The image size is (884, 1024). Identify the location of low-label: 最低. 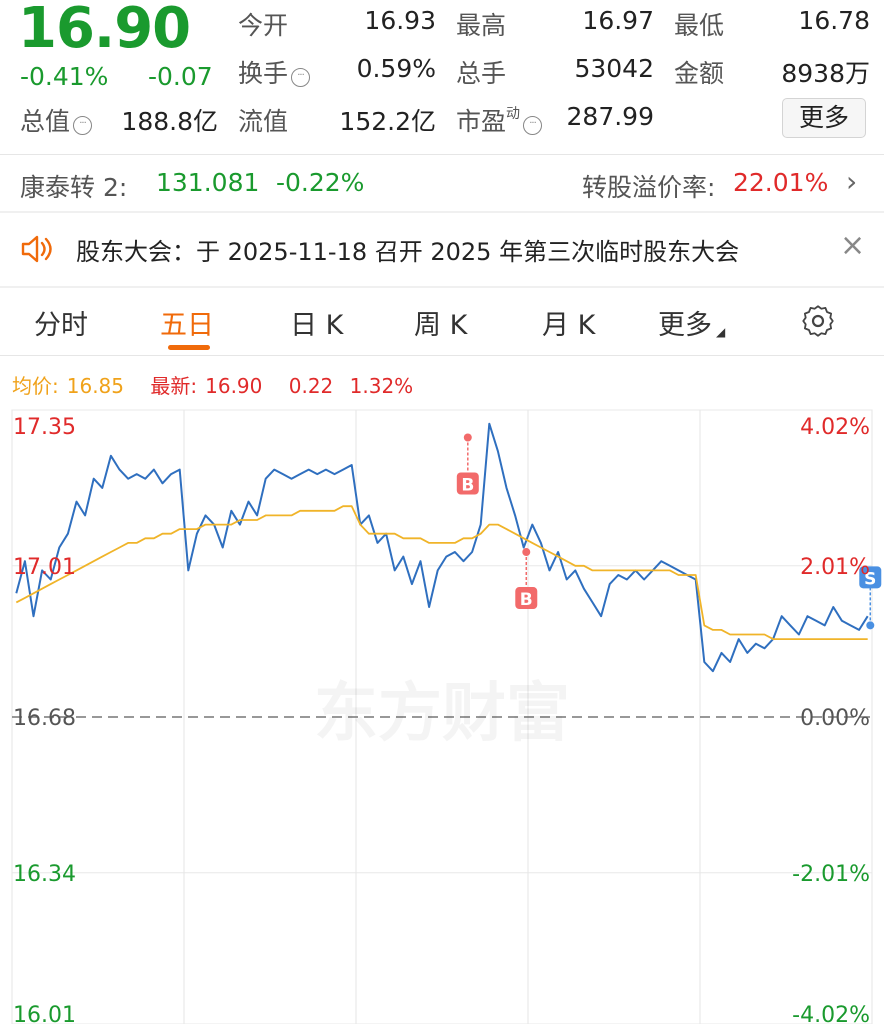
(699, 25).